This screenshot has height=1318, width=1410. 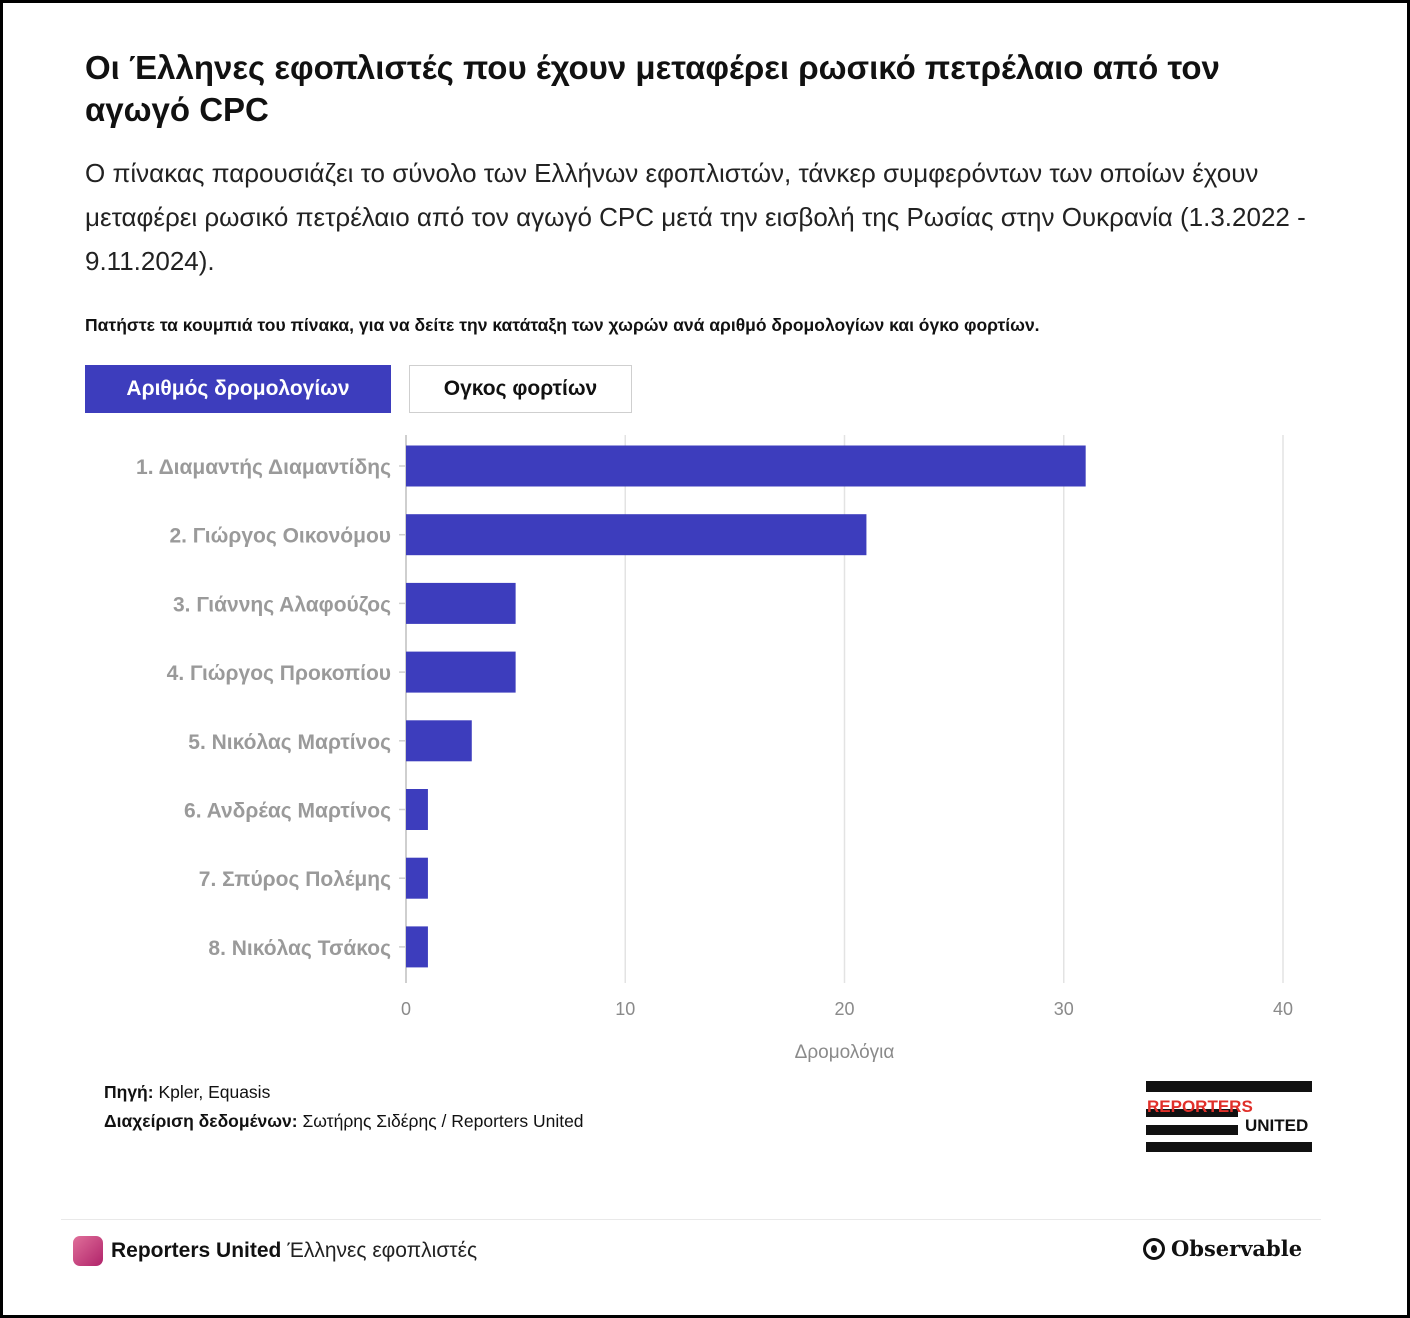 What do you see at coordinates (406, 1009) in the screenshot?
I see `x-tick-label: 0` at bounding box center [406, 1009].